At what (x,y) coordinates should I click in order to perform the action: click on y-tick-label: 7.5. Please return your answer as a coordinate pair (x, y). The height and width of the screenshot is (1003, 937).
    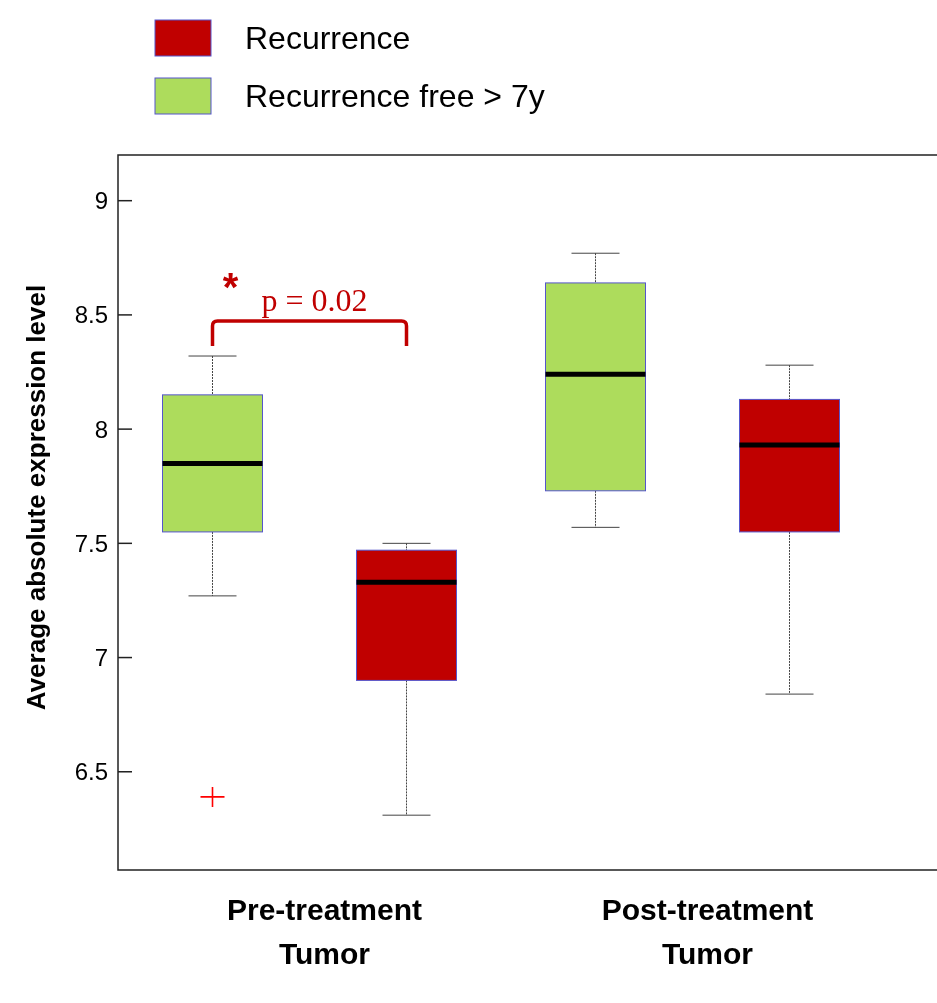
    Looking at the image, I should click on (91, 543).